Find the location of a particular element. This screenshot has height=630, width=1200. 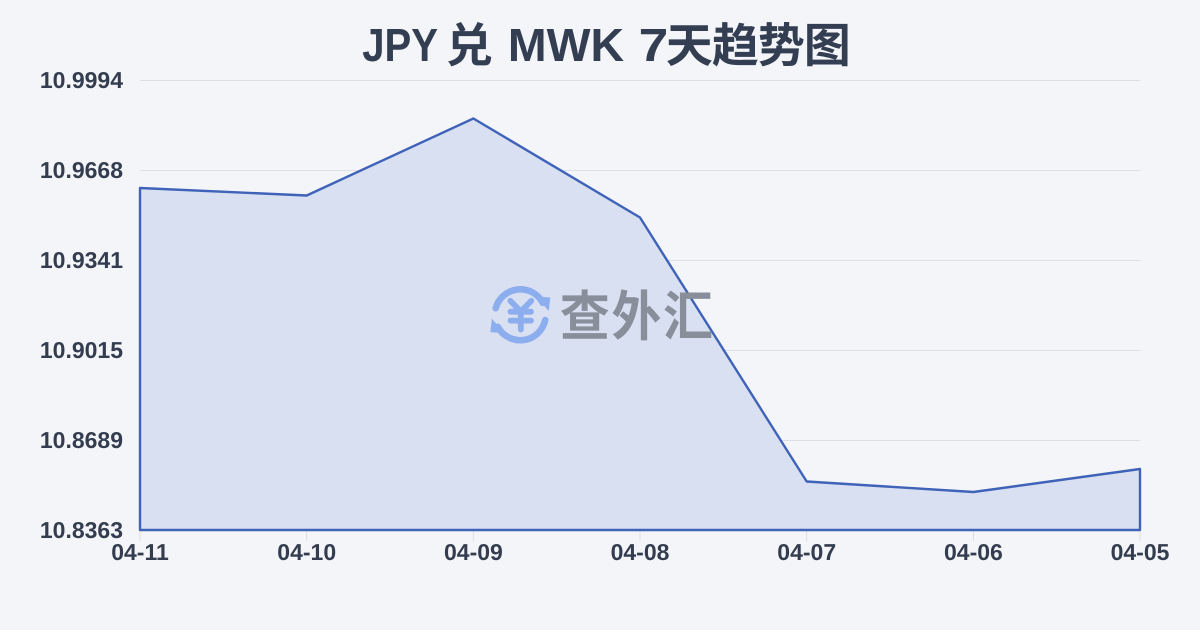

svg-text: 04-10 is located at coordinates (306, 552).